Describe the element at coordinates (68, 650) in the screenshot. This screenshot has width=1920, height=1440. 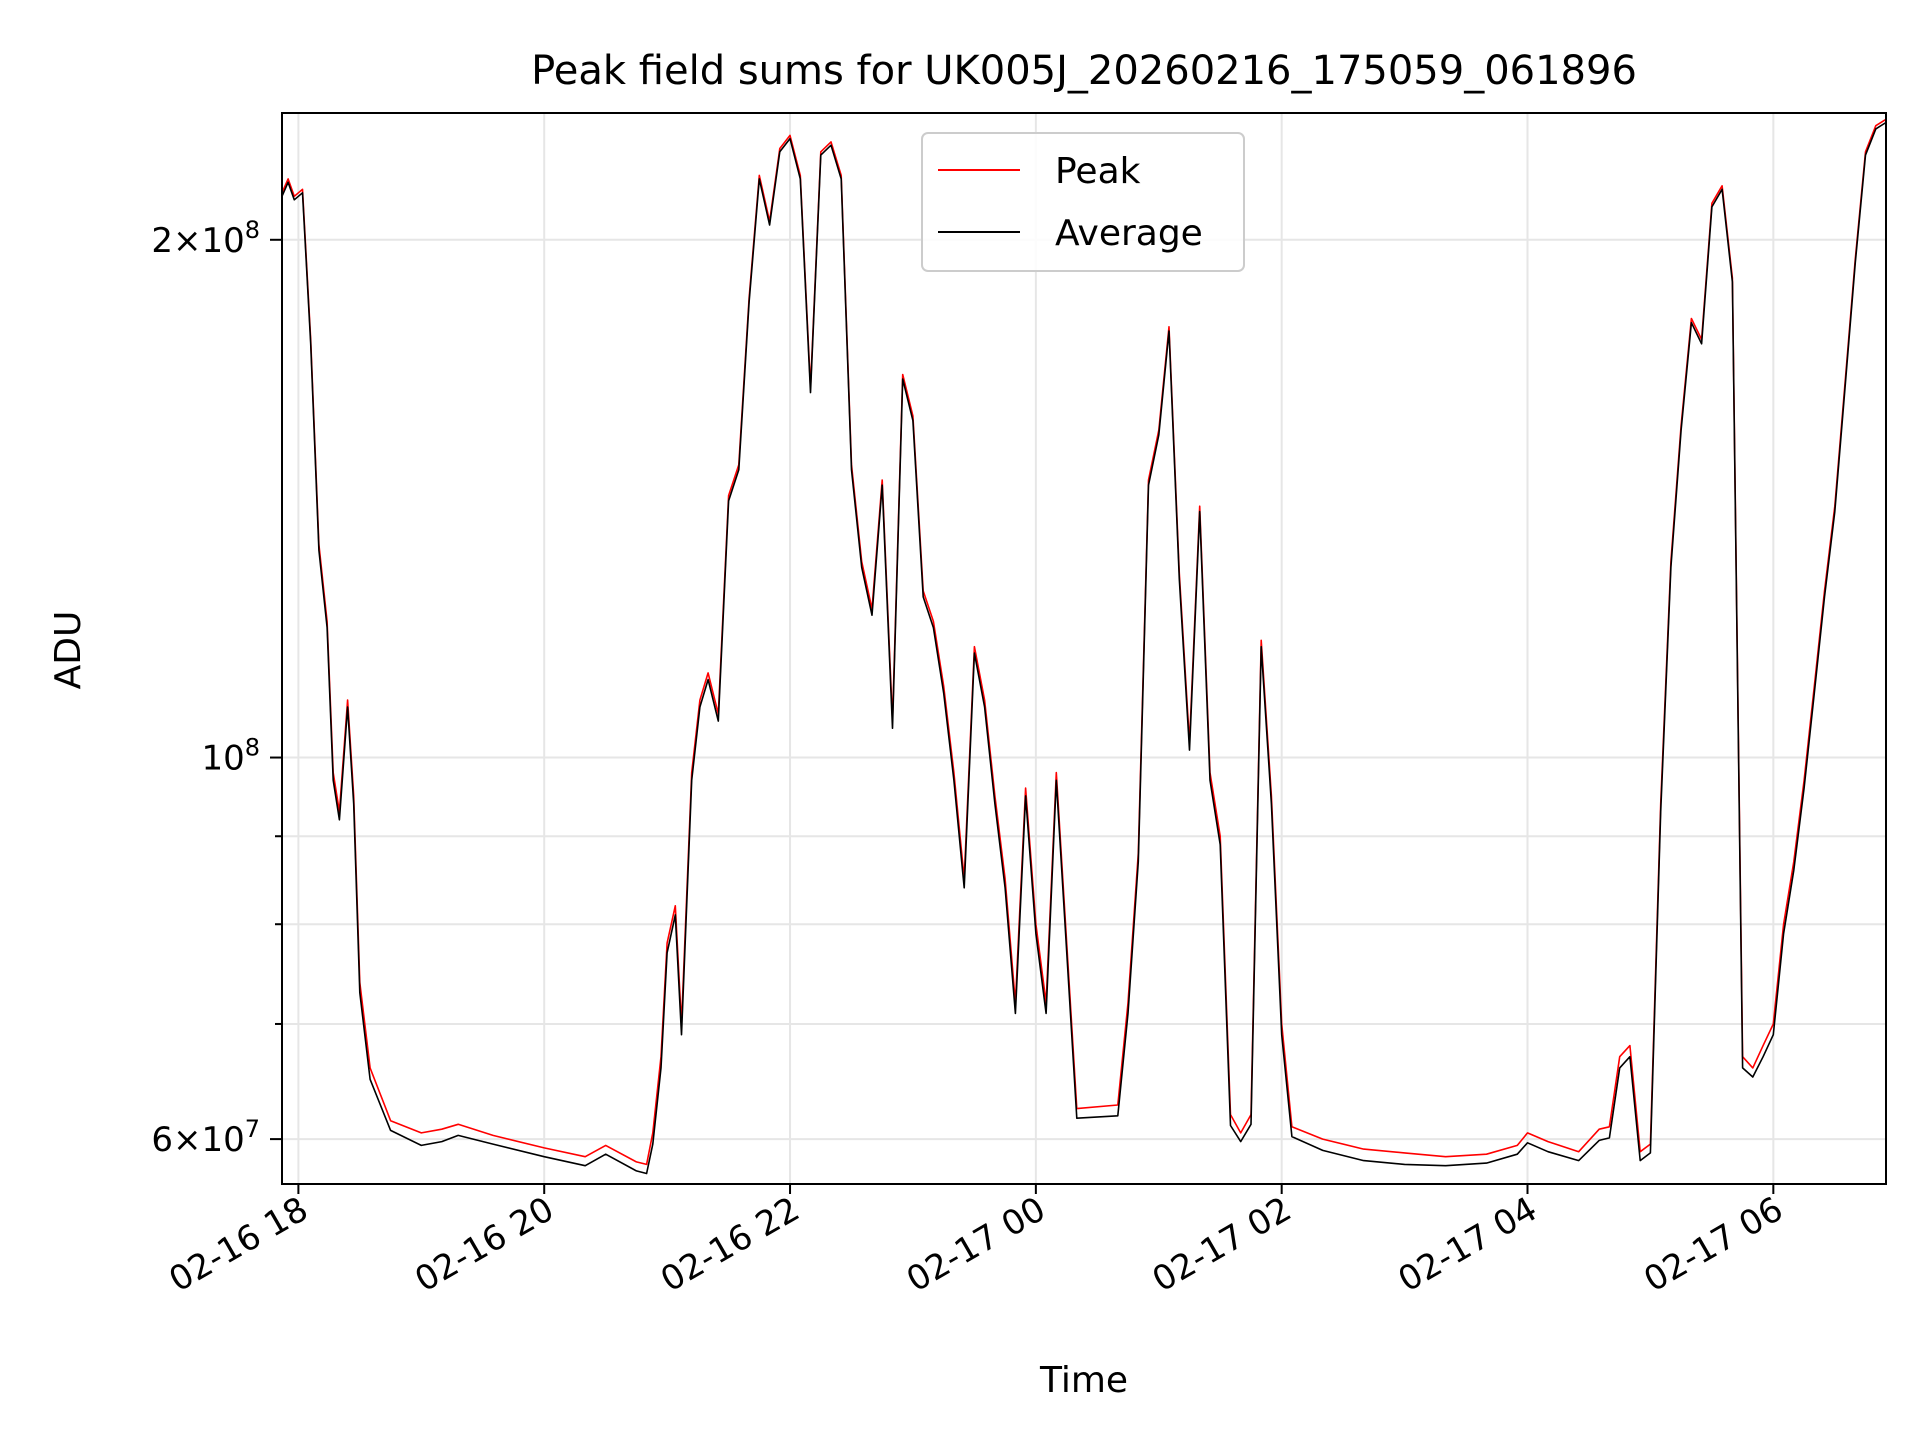
I see `y-axis-label: ADU` at that location.